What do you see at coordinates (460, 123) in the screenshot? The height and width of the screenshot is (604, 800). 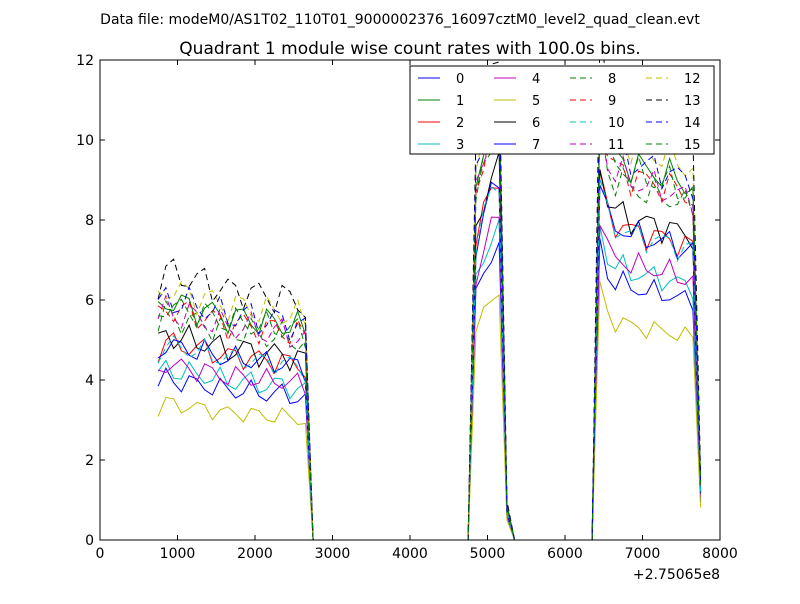 I see `legend-label-2: 2` at bounding box center [460, 123].